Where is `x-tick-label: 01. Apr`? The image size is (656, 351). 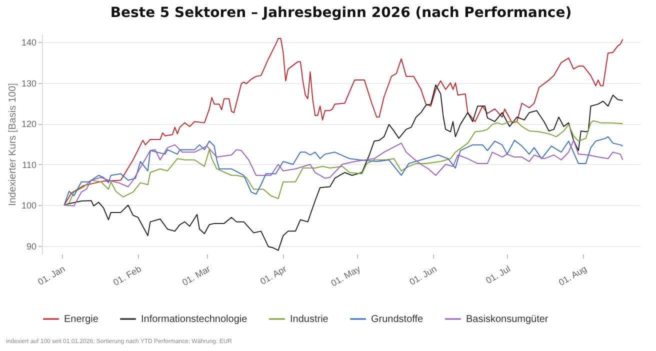 x-tick-label: 01. Apr is located at coordinates (273, 275).